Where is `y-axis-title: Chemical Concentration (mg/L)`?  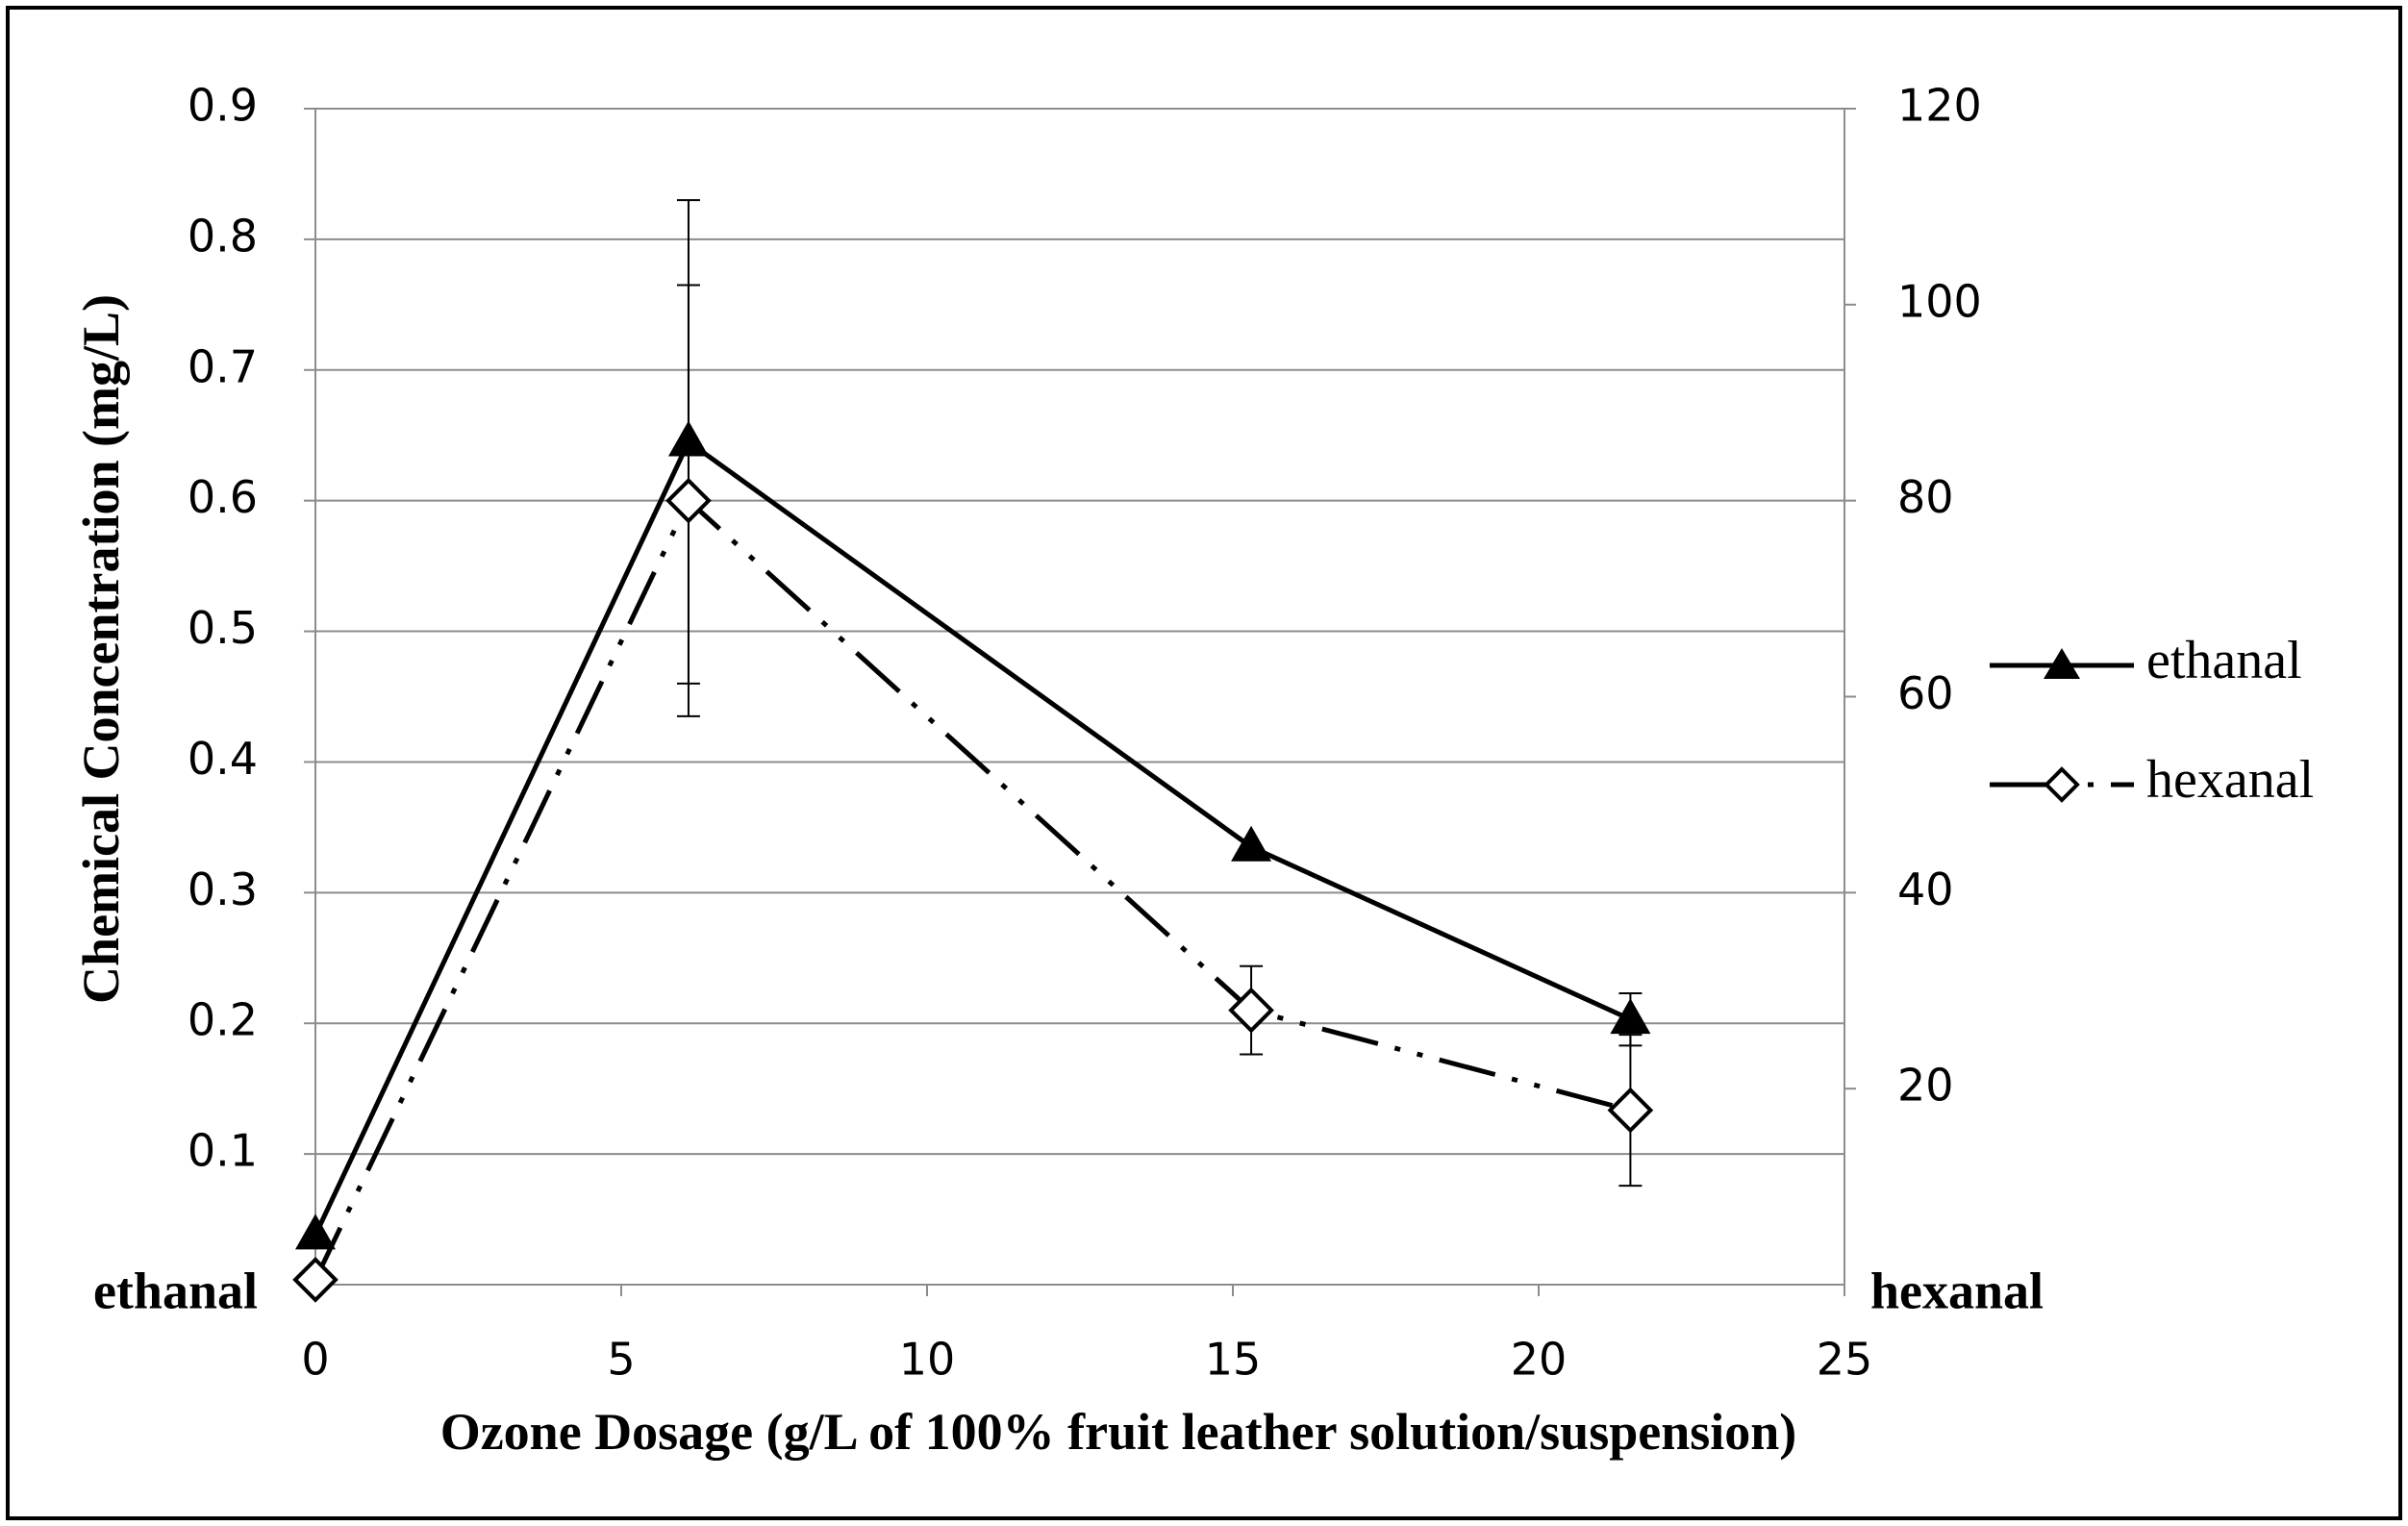 y-axis-title: Chemical Concentration (mg/L) is located at coordinates (101, 649).